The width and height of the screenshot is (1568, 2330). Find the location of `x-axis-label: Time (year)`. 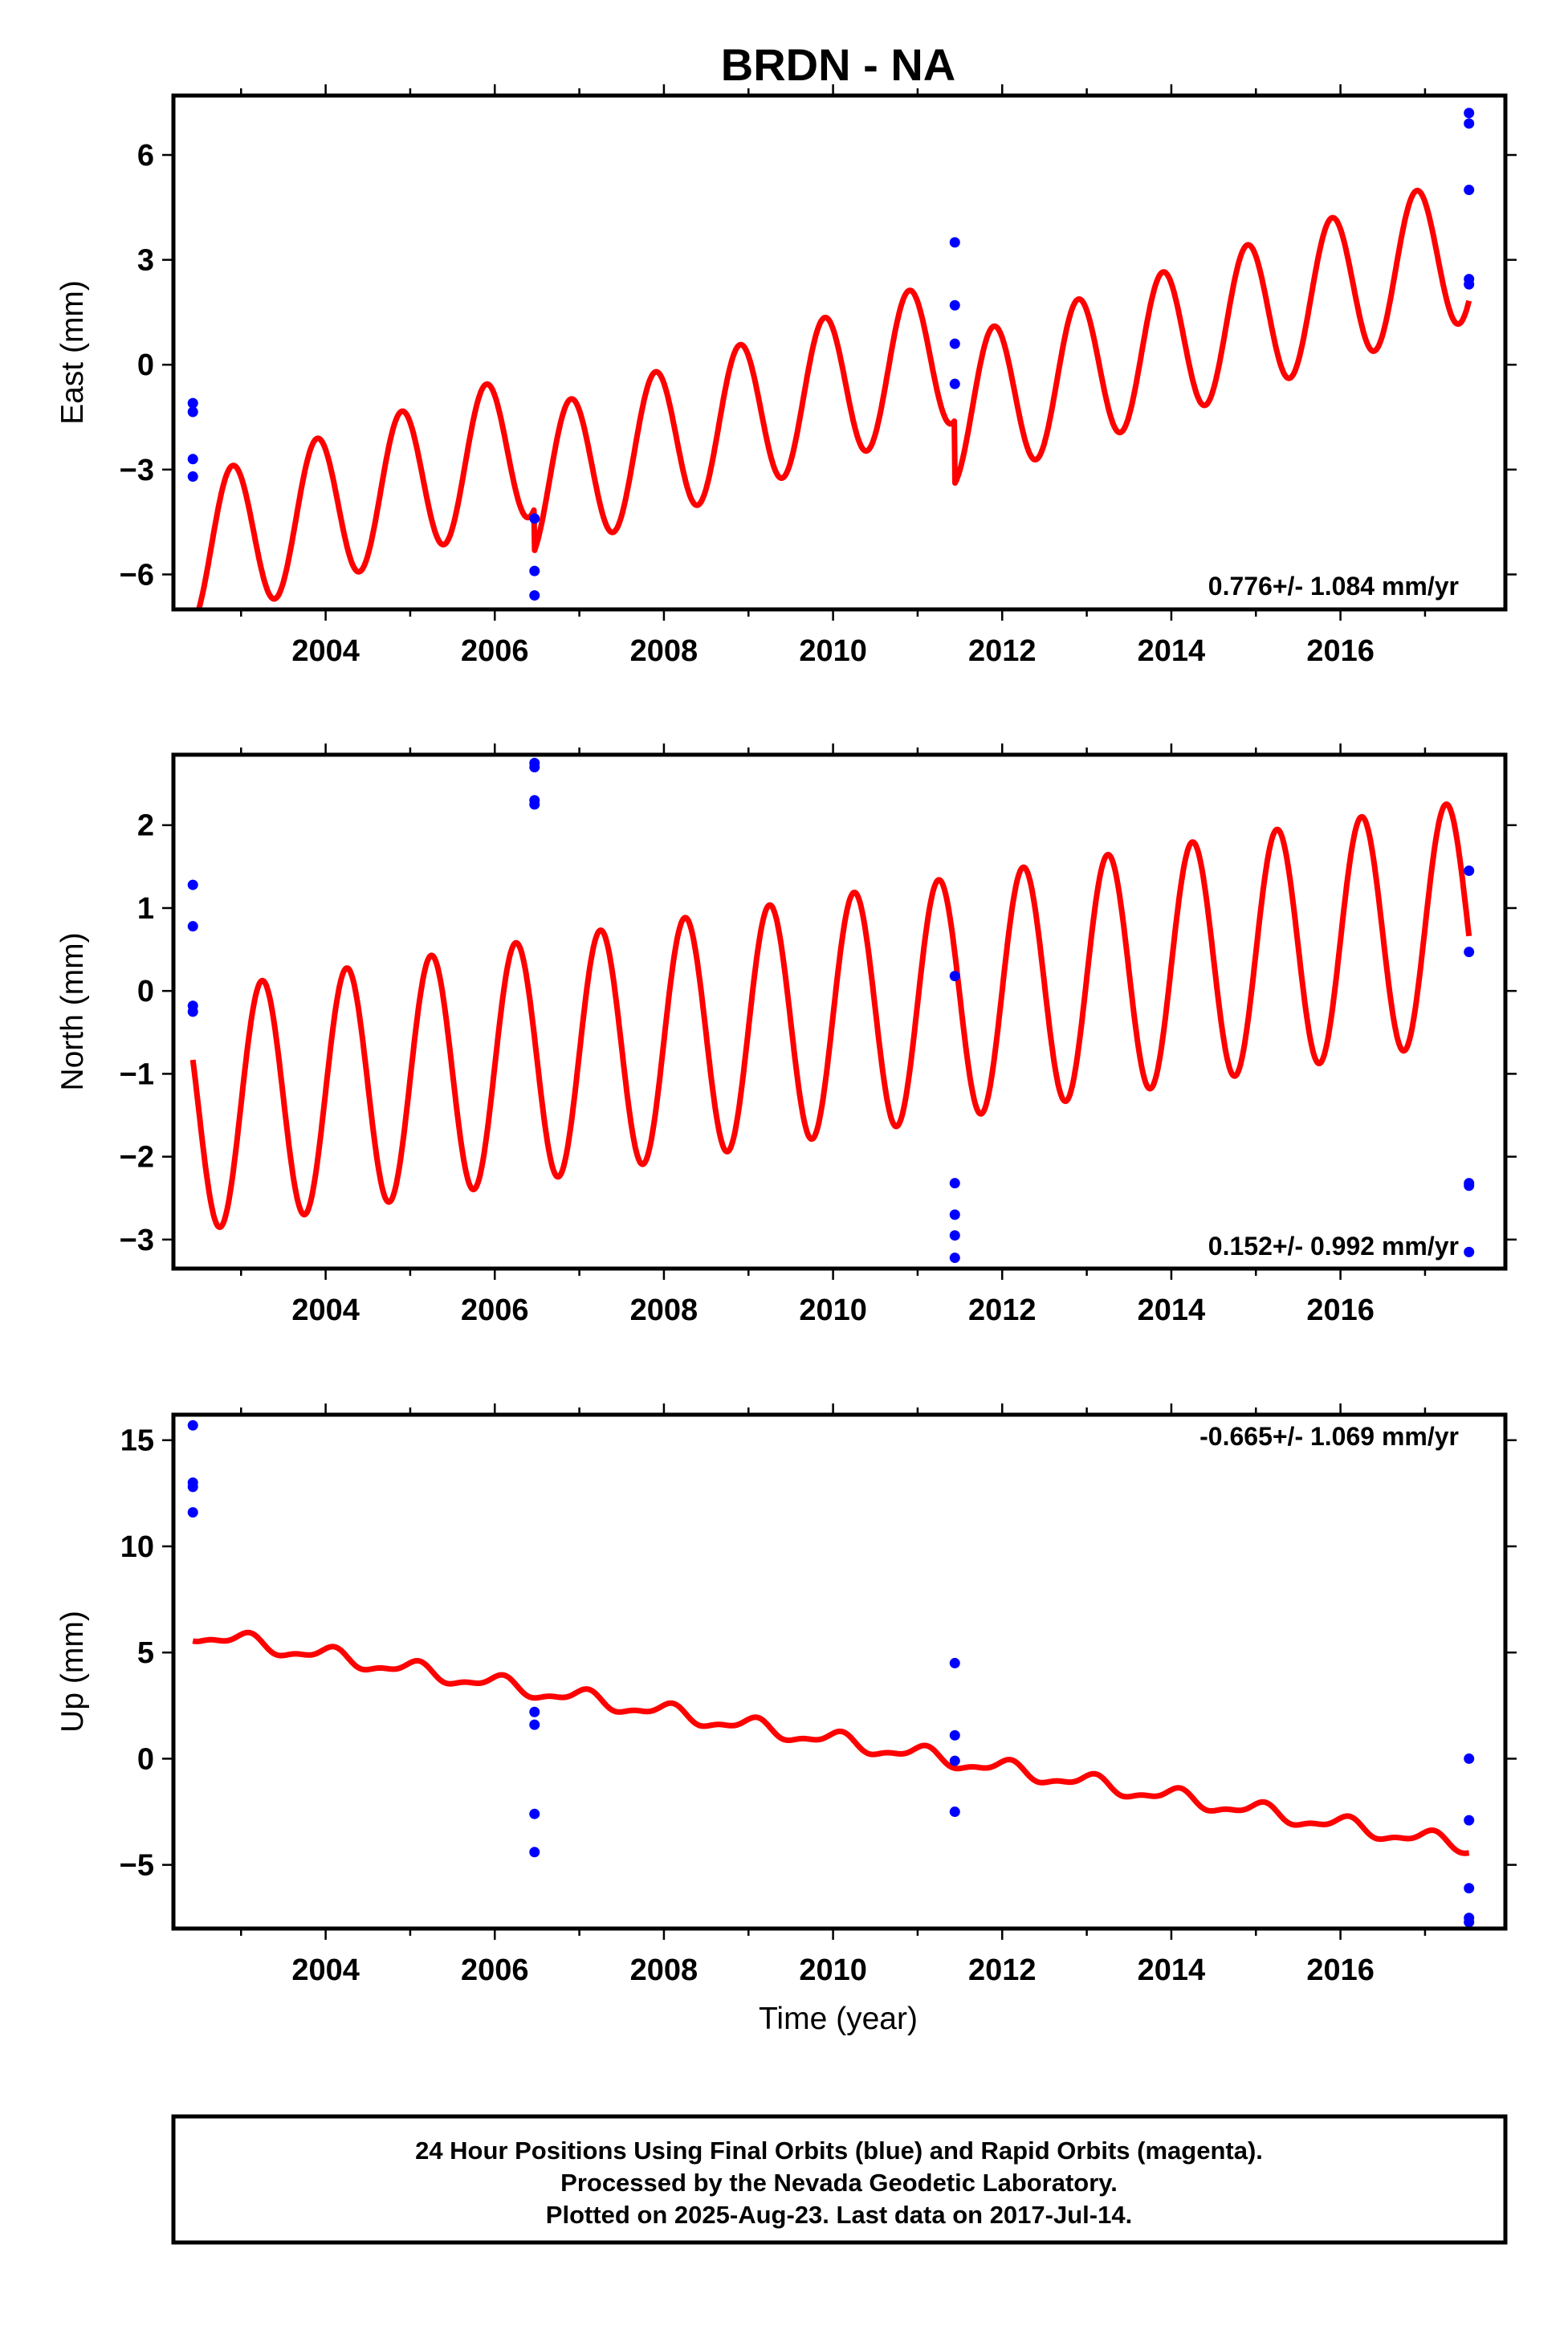

x-axis-label: Time (year) is located at coordinates (838, 2019).